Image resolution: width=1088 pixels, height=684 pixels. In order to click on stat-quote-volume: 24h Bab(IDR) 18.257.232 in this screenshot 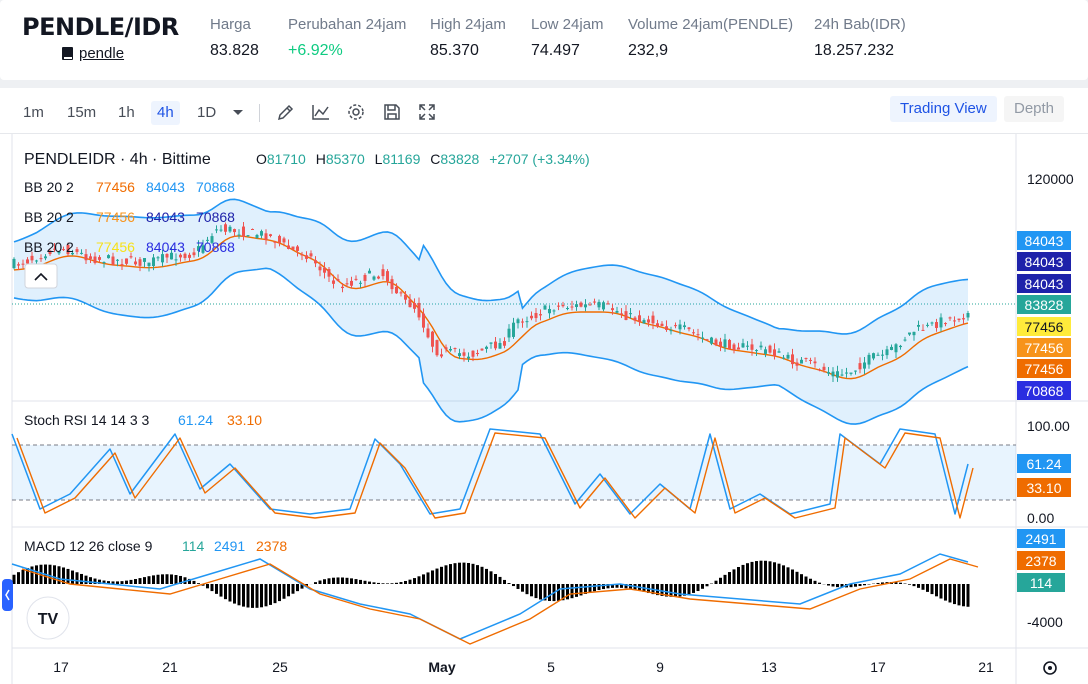, I will do `click(860, 38)`.